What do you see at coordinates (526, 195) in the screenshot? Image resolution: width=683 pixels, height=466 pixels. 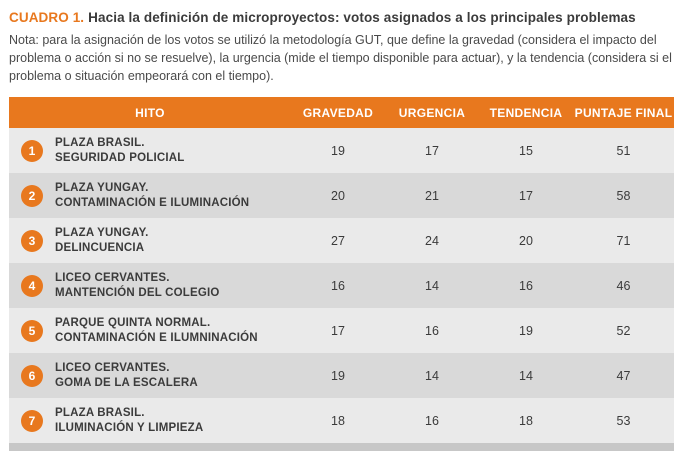 I see `tendencia-value: 17` at bounding box center [526, 195].